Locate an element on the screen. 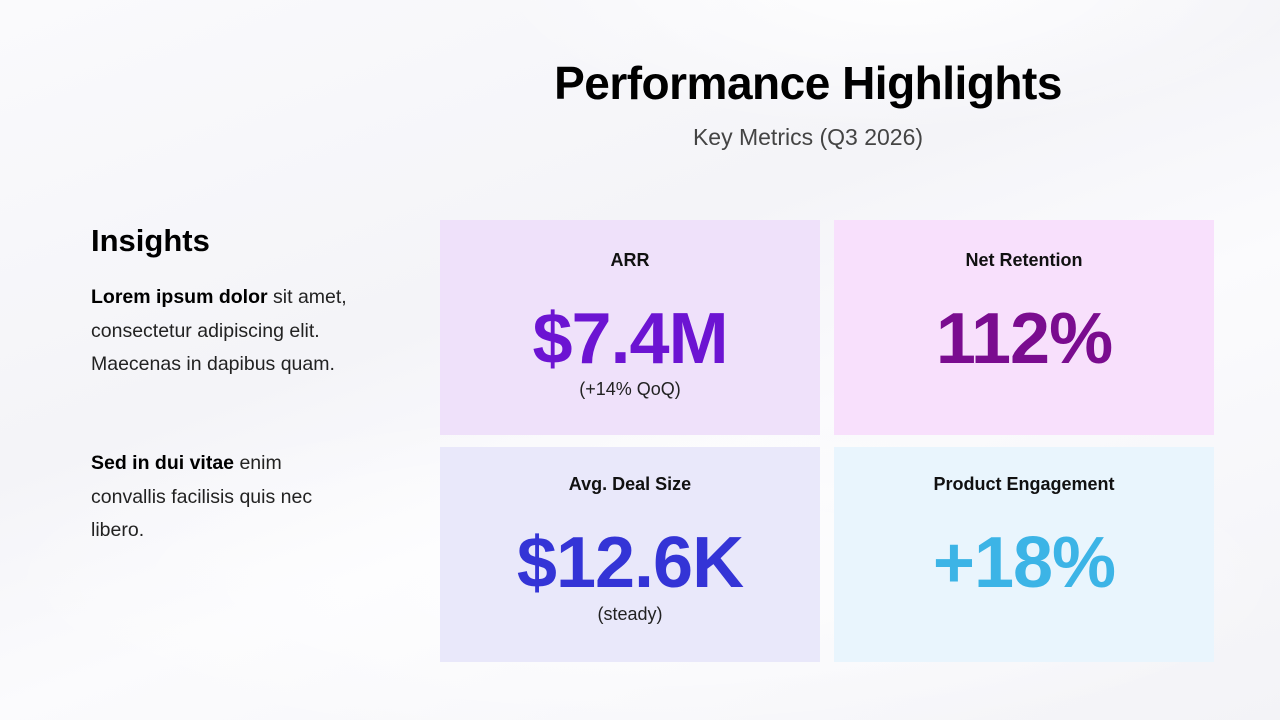 This screenshot has height=720, width=1280. insight-bold: Lorem ipsum dolor is located at coordinates (179, 297).